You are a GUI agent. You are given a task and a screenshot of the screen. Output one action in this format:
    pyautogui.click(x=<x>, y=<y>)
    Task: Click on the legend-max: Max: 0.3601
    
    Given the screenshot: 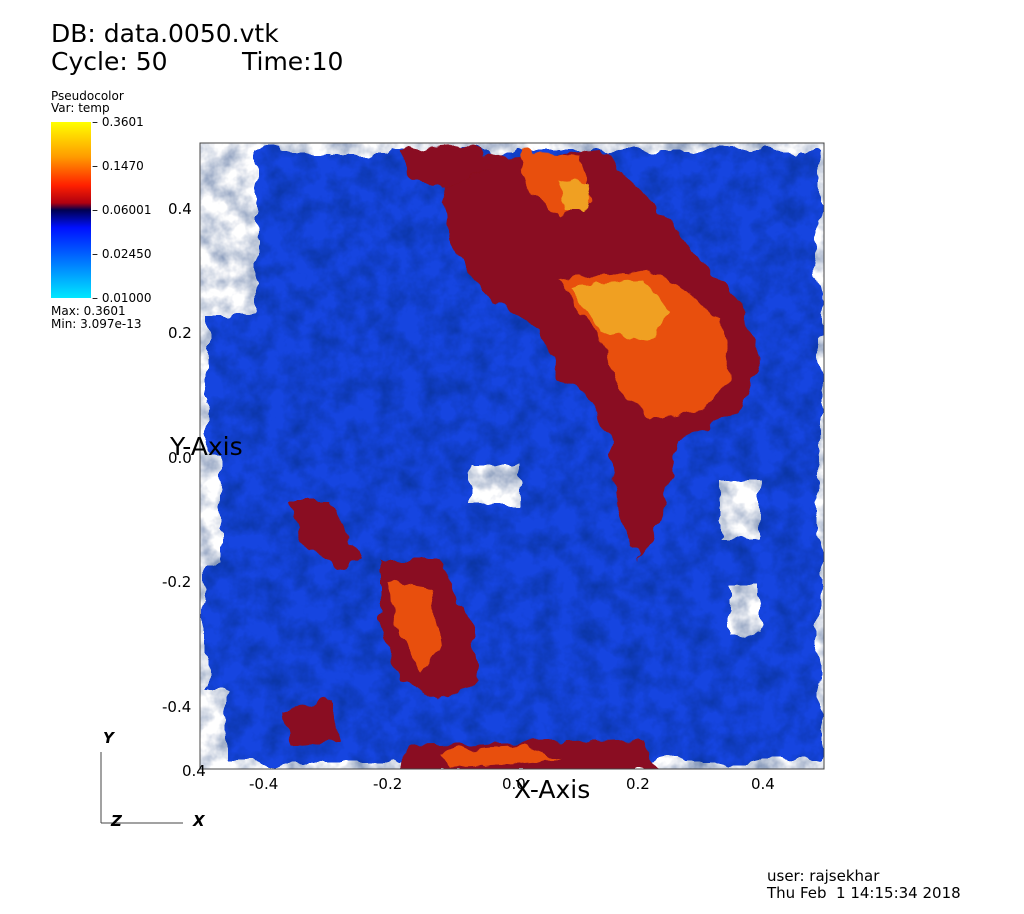 What is the action you would take?
    pyautogui.click(x=88, y=311)
    